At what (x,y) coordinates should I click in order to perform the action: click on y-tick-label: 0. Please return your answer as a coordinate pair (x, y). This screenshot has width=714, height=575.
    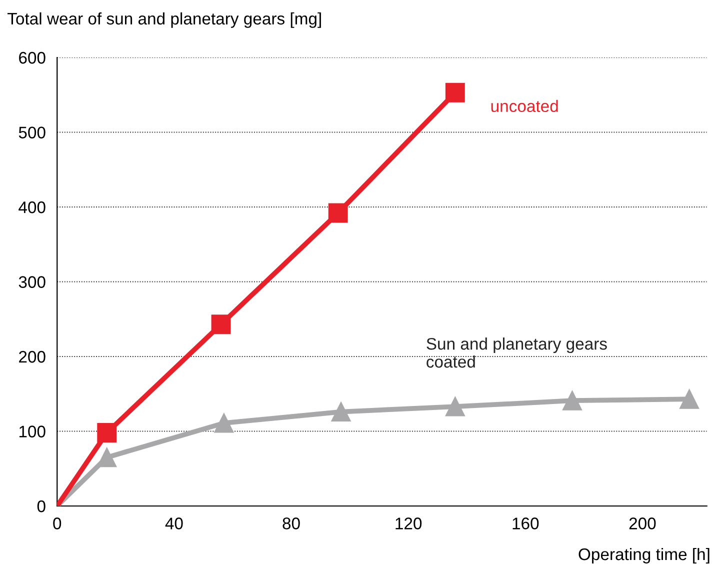
    Looking at the image, I should click on (41, 506).